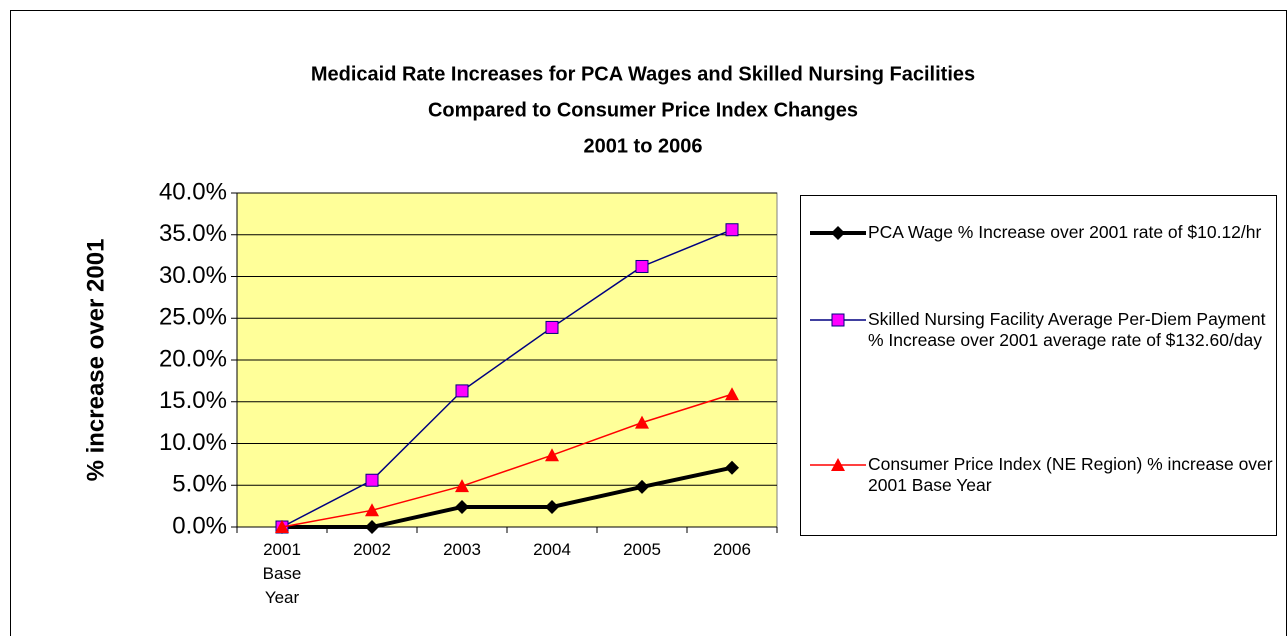 The image size is (1288, 636). Describe the element at coordinates (95, 360) in the screenshot. I see `y-axis-label: % increase over 2001` at that location.